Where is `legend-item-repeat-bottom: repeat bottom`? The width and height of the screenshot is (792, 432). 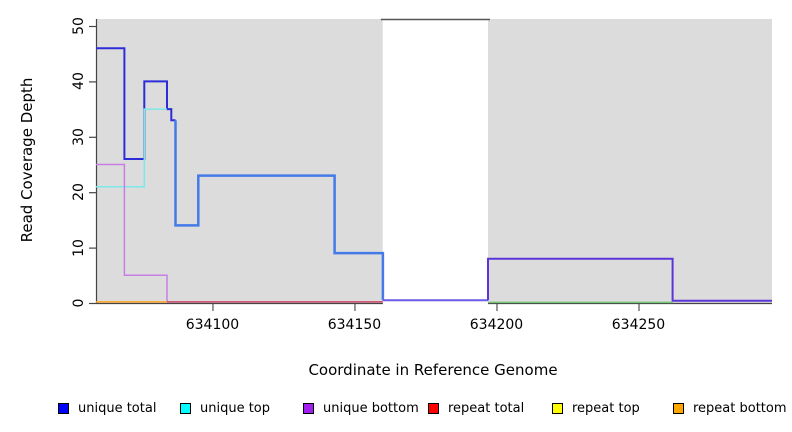
legend-item-repeat-bottom: repeat bottom is located at coordinates (730, 408).